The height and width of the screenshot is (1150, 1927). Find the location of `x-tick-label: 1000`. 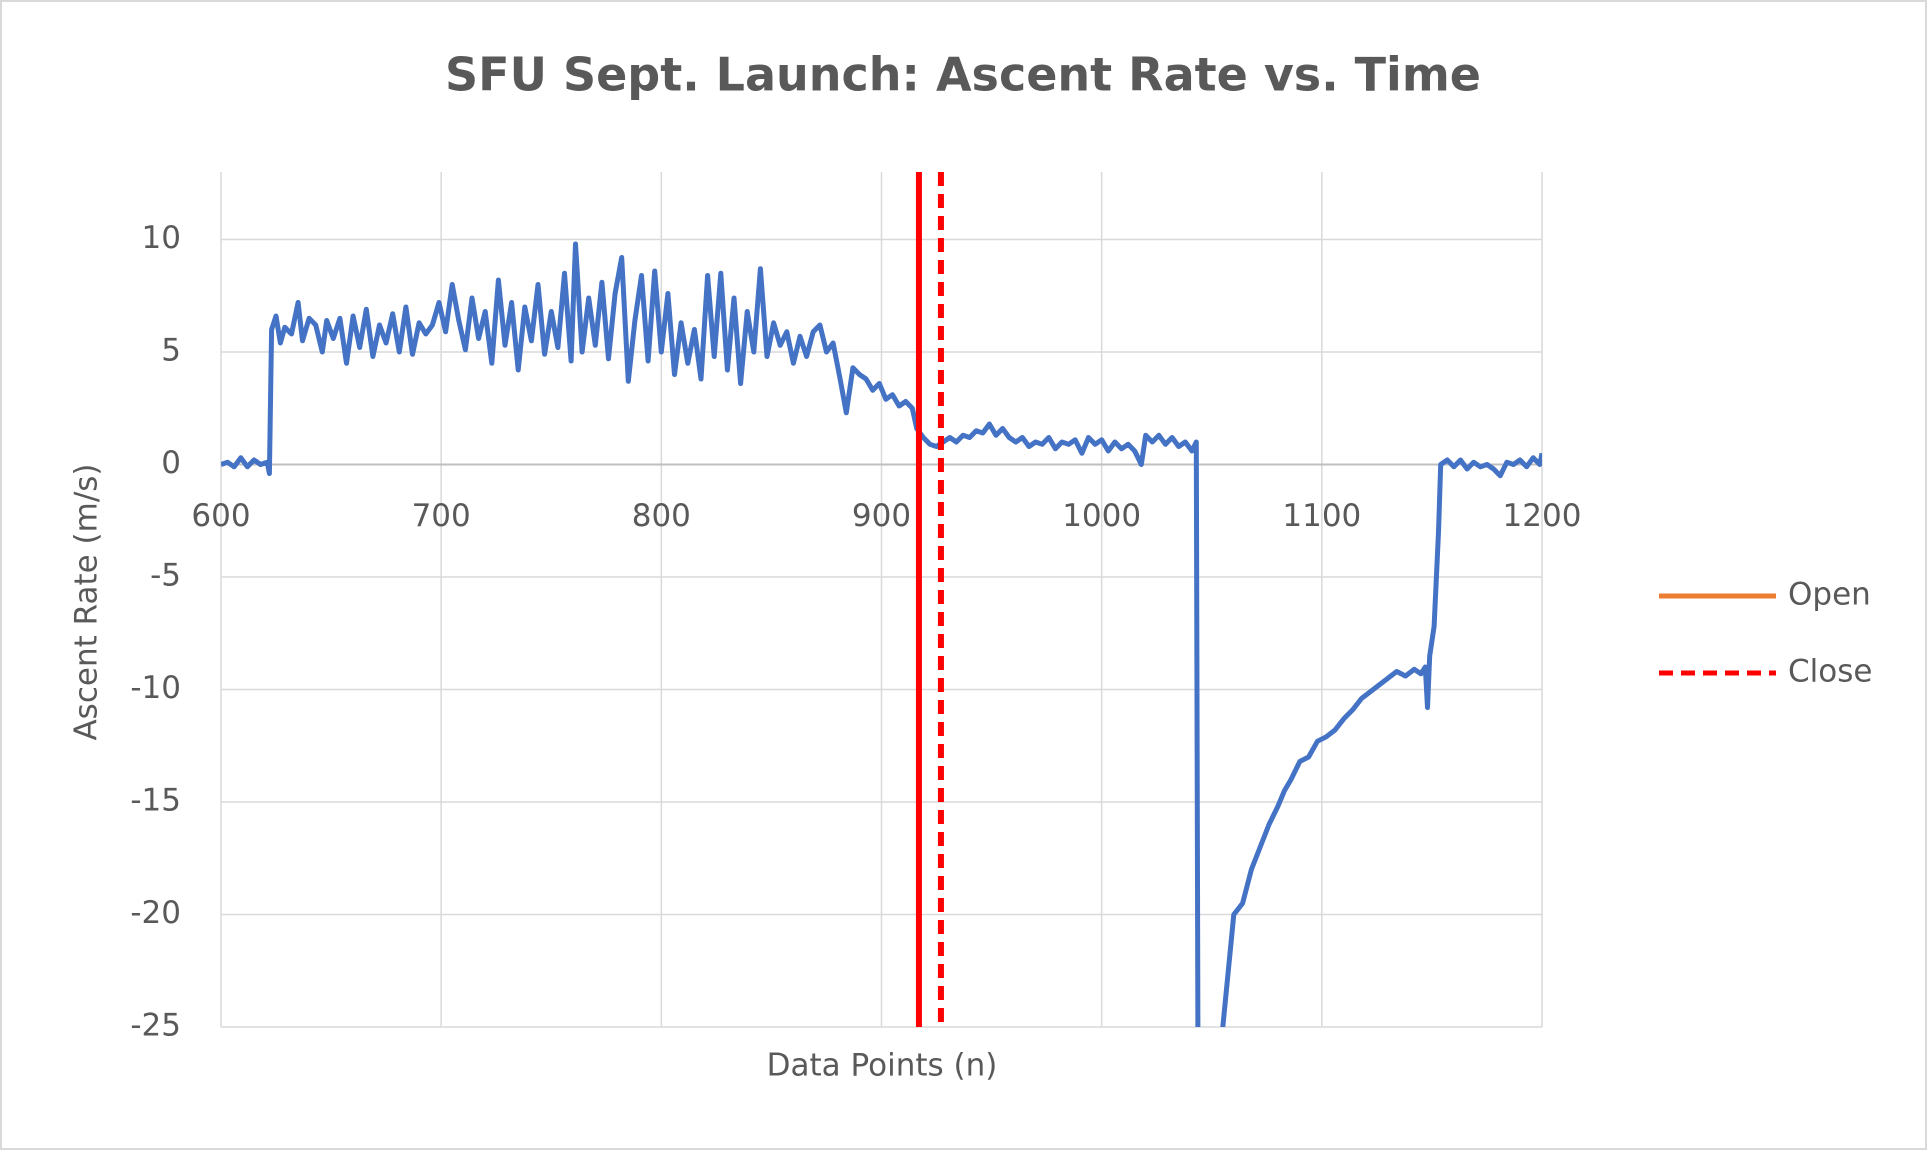

x-tick-label: 1000 is located at coordinates (1101, 516).